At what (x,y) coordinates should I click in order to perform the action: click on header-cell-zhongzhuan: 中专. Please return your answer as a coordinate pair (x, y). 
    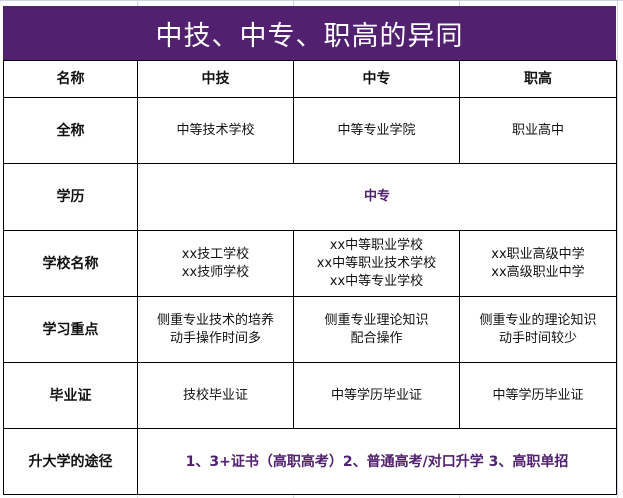
    Looking at the image, I should click on (376, 79).